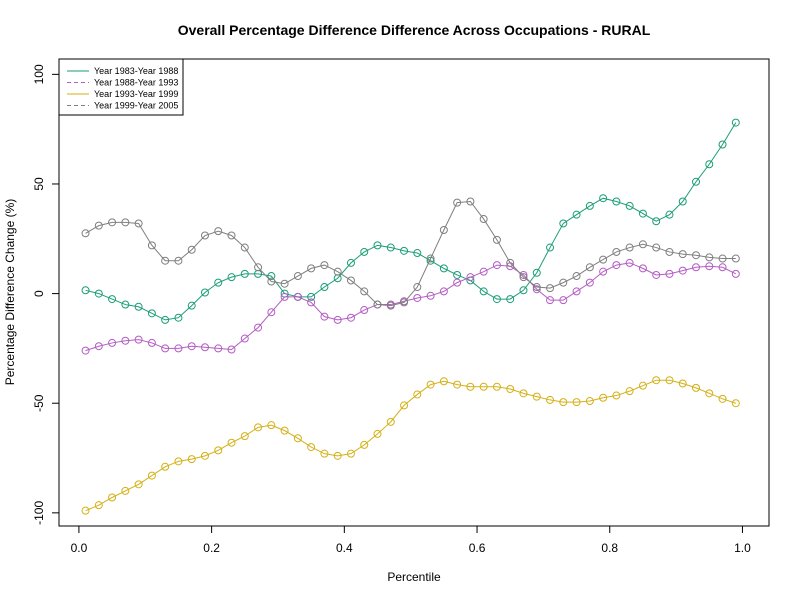 This screenshot has width=800, height=600. What do you see at coordinates (39, 293) in the screenshot?
I see `y-tick-label: 0` at bounding box center [39, 293].